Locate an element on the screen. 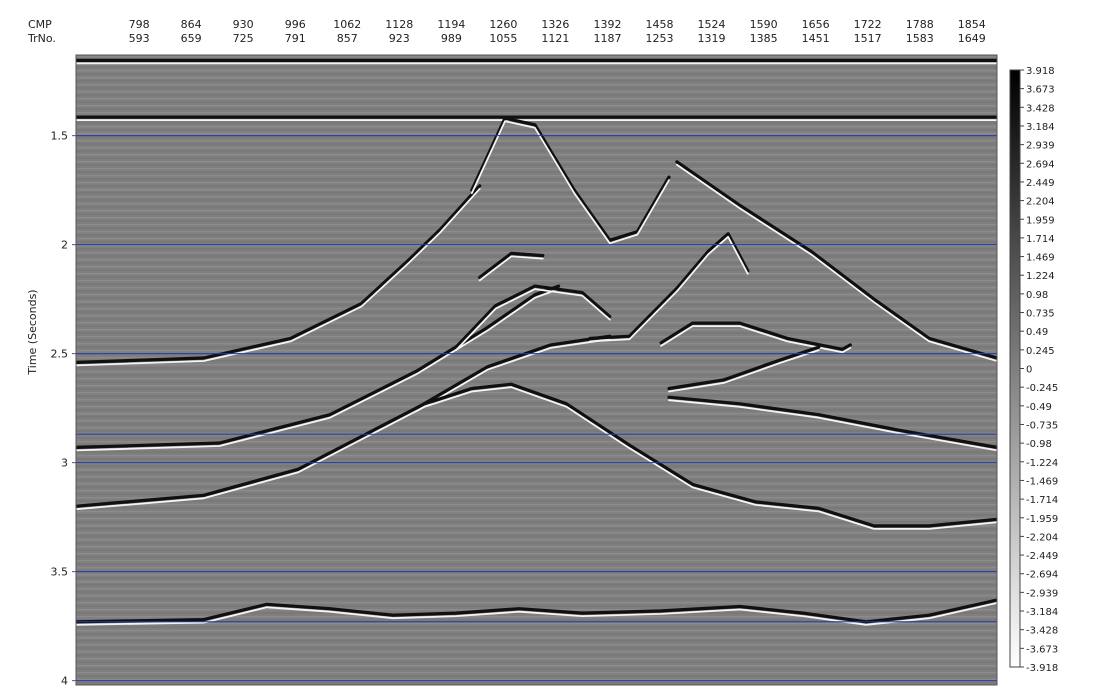 This screenshot has height=700, width=1100. y-tick-label: 2 is located at coordinates (64, 245).